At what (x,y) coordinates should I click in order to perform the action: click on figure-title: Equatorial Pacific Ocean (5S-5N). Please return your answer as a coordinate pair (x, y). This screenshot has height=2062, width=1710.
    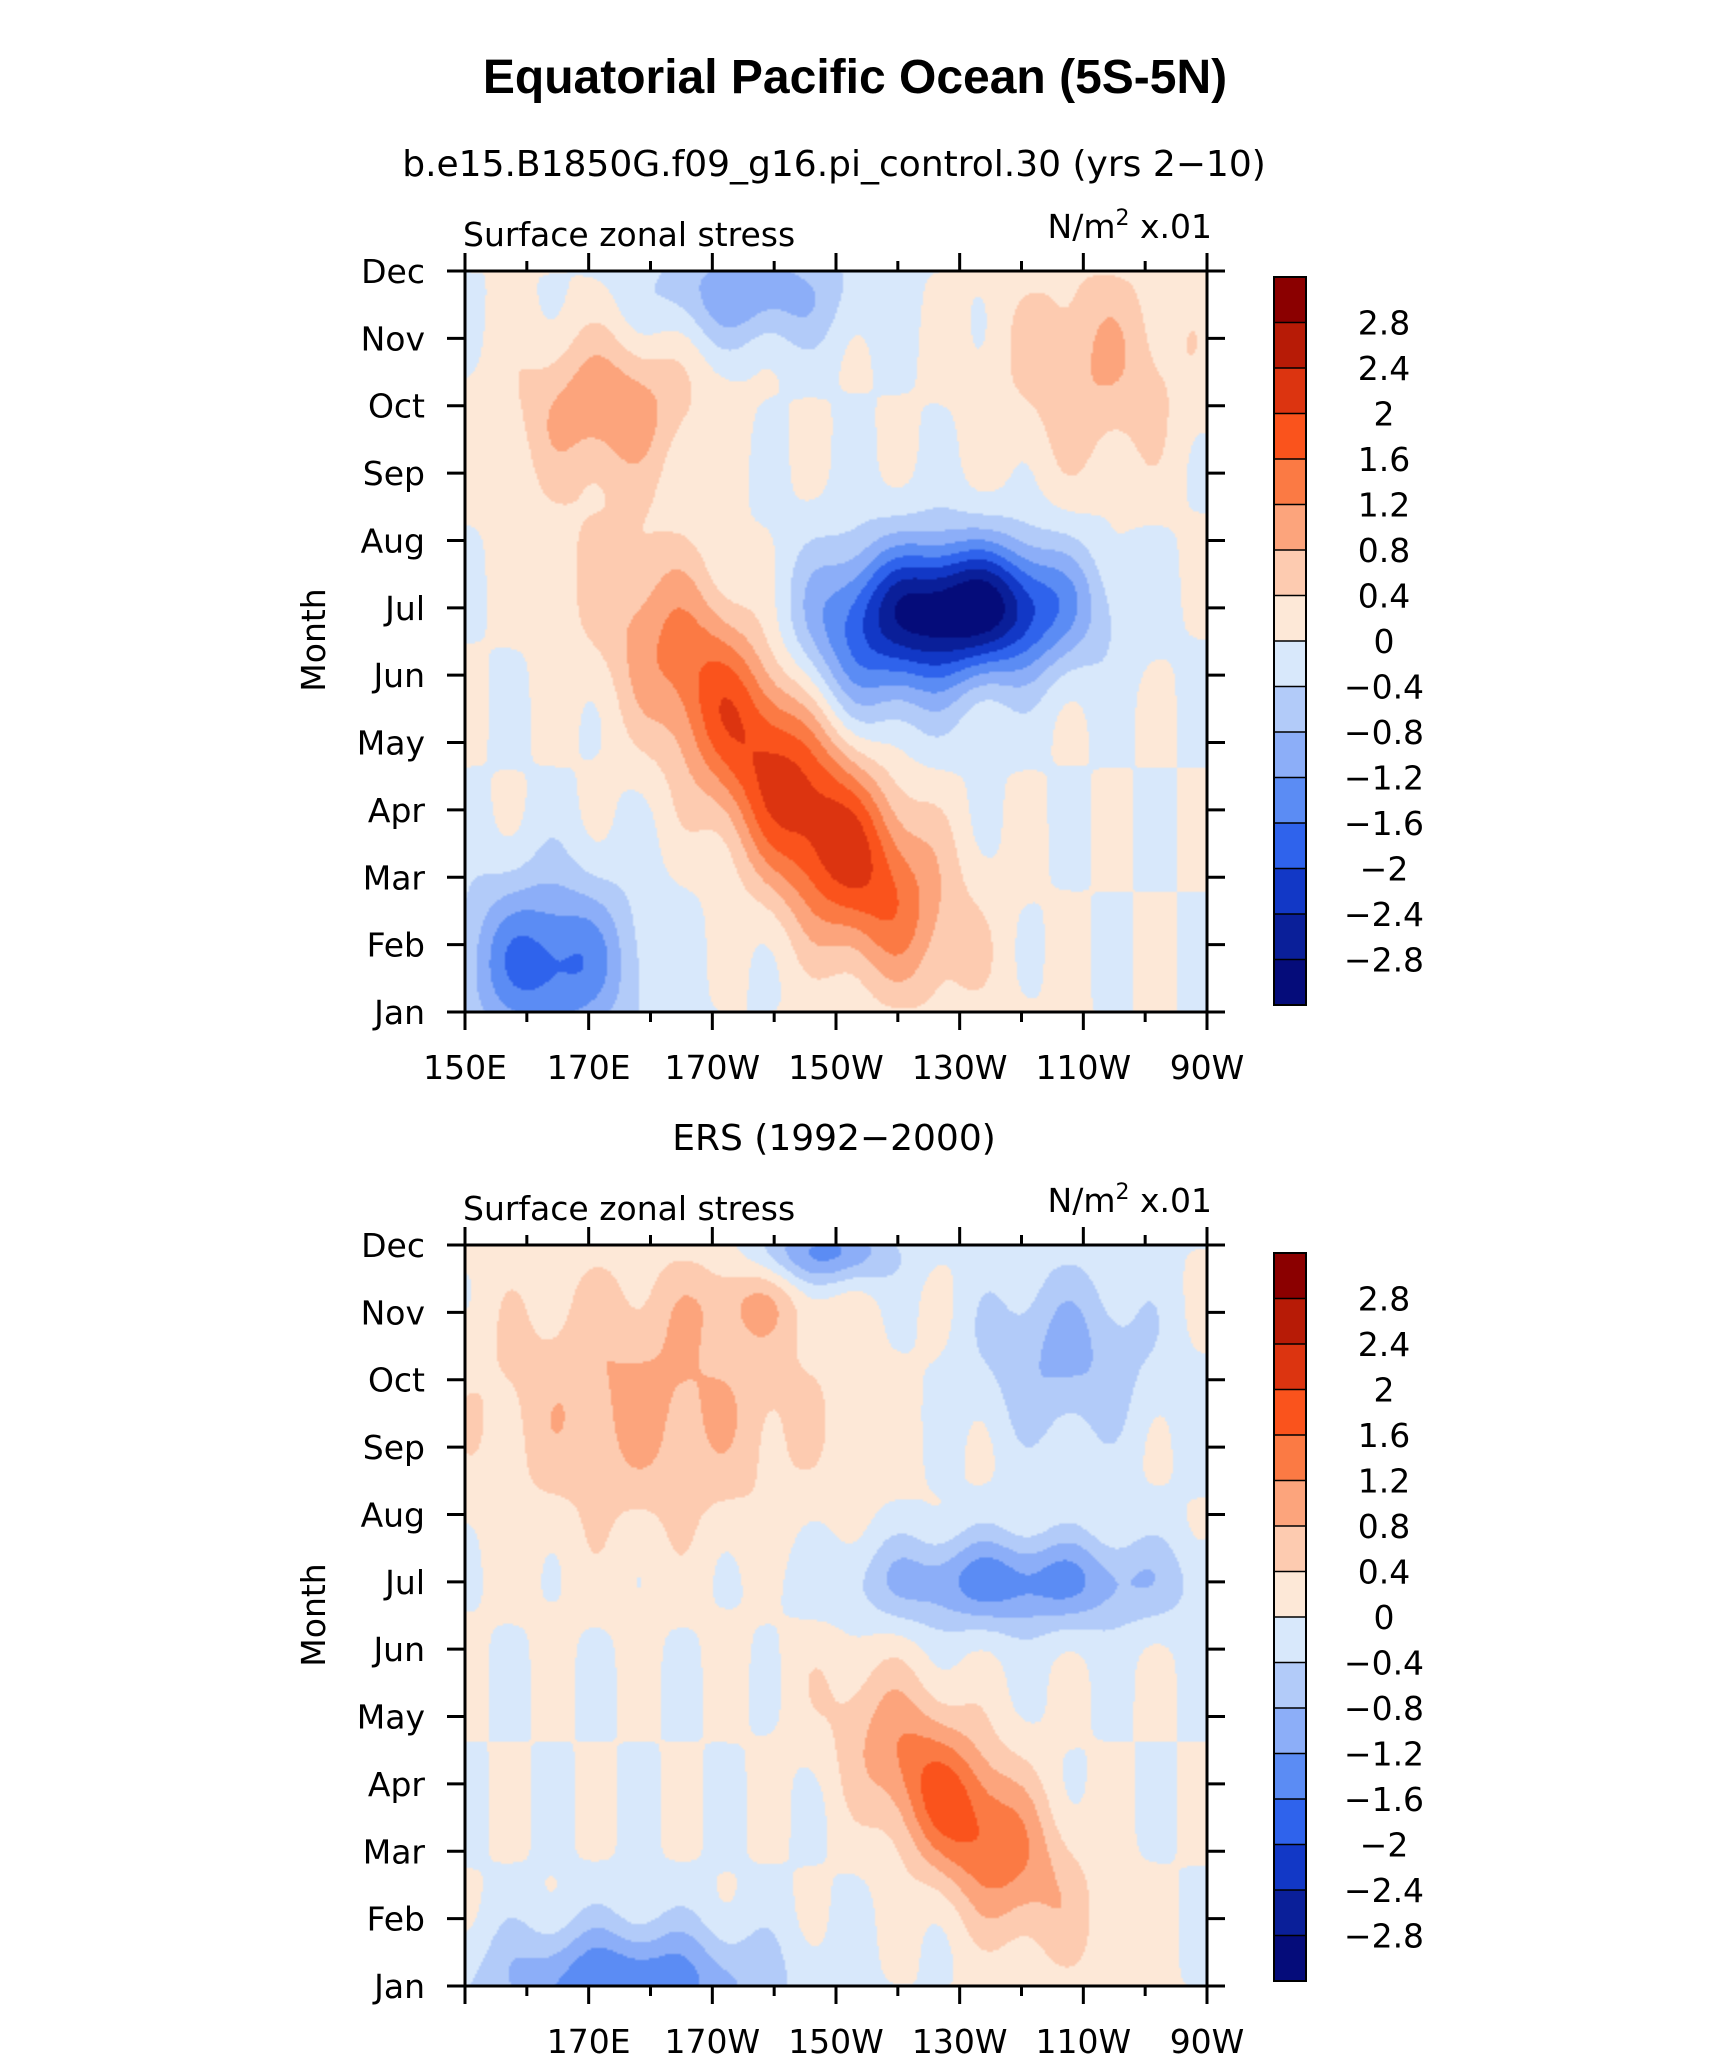
    Looking at the image, I should click on (855, 77).